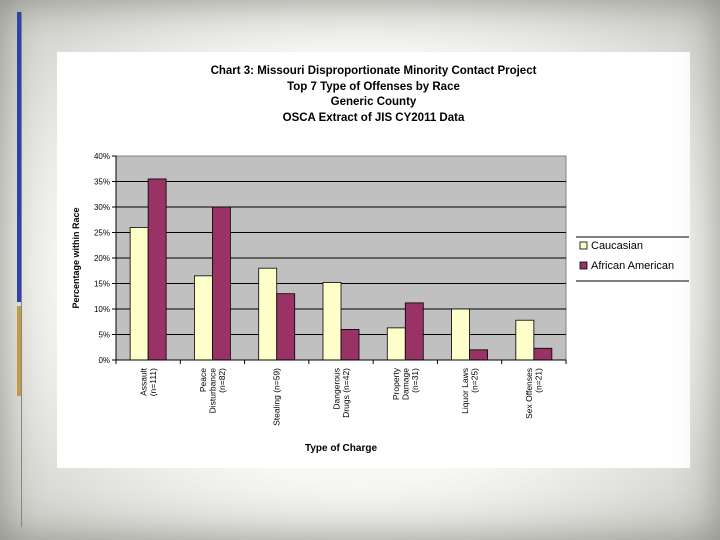 Image resolution: width=720 pixels, height=540 pixels. I want to click on x-axis-label: Type of Charge, so click(341, 448).